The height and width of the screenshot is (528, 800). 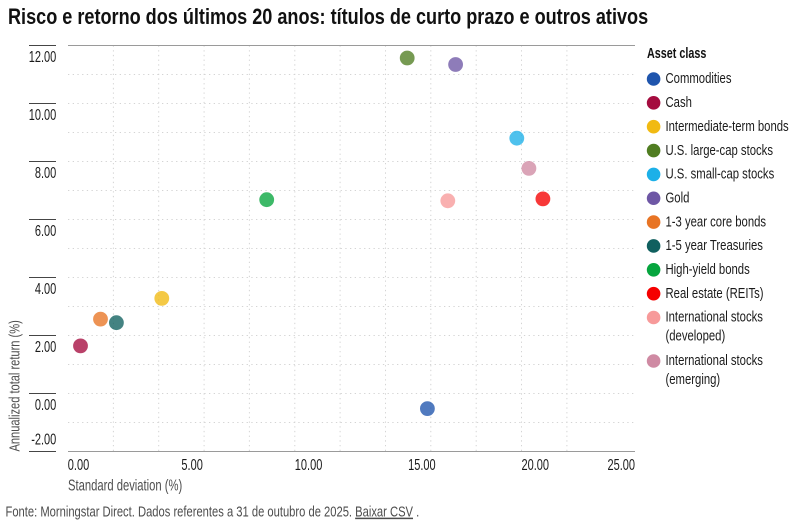 What do you see at coordinates (720, 173) in the screenshot?
I see `svg-text: U.S. small-cap stocks` at bounding box center [720, 173].